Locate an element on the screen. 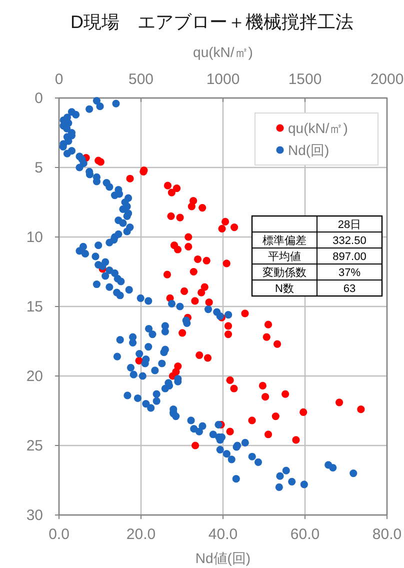 Image resolution: width=404 pixels, height=568 pixels. annotation: 標準偏差 is located at coordinates (284, 241).